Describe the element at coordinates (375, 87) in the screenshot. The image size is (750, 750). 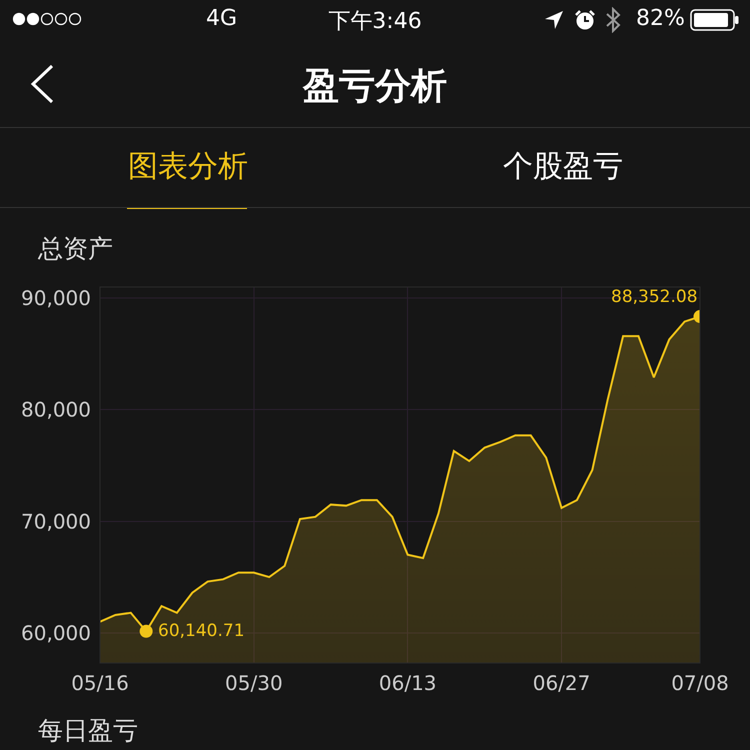
I see `text: 盈亏分析` at that location.